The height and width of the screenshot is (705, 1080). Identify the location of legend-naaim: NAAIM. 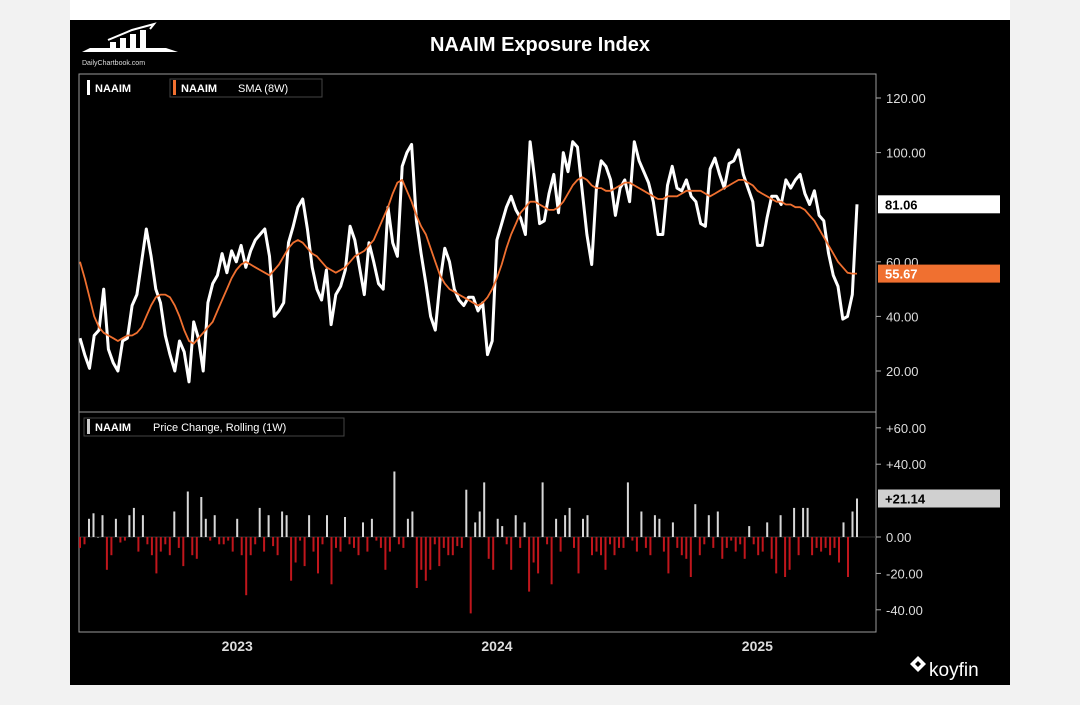
(109, 87).